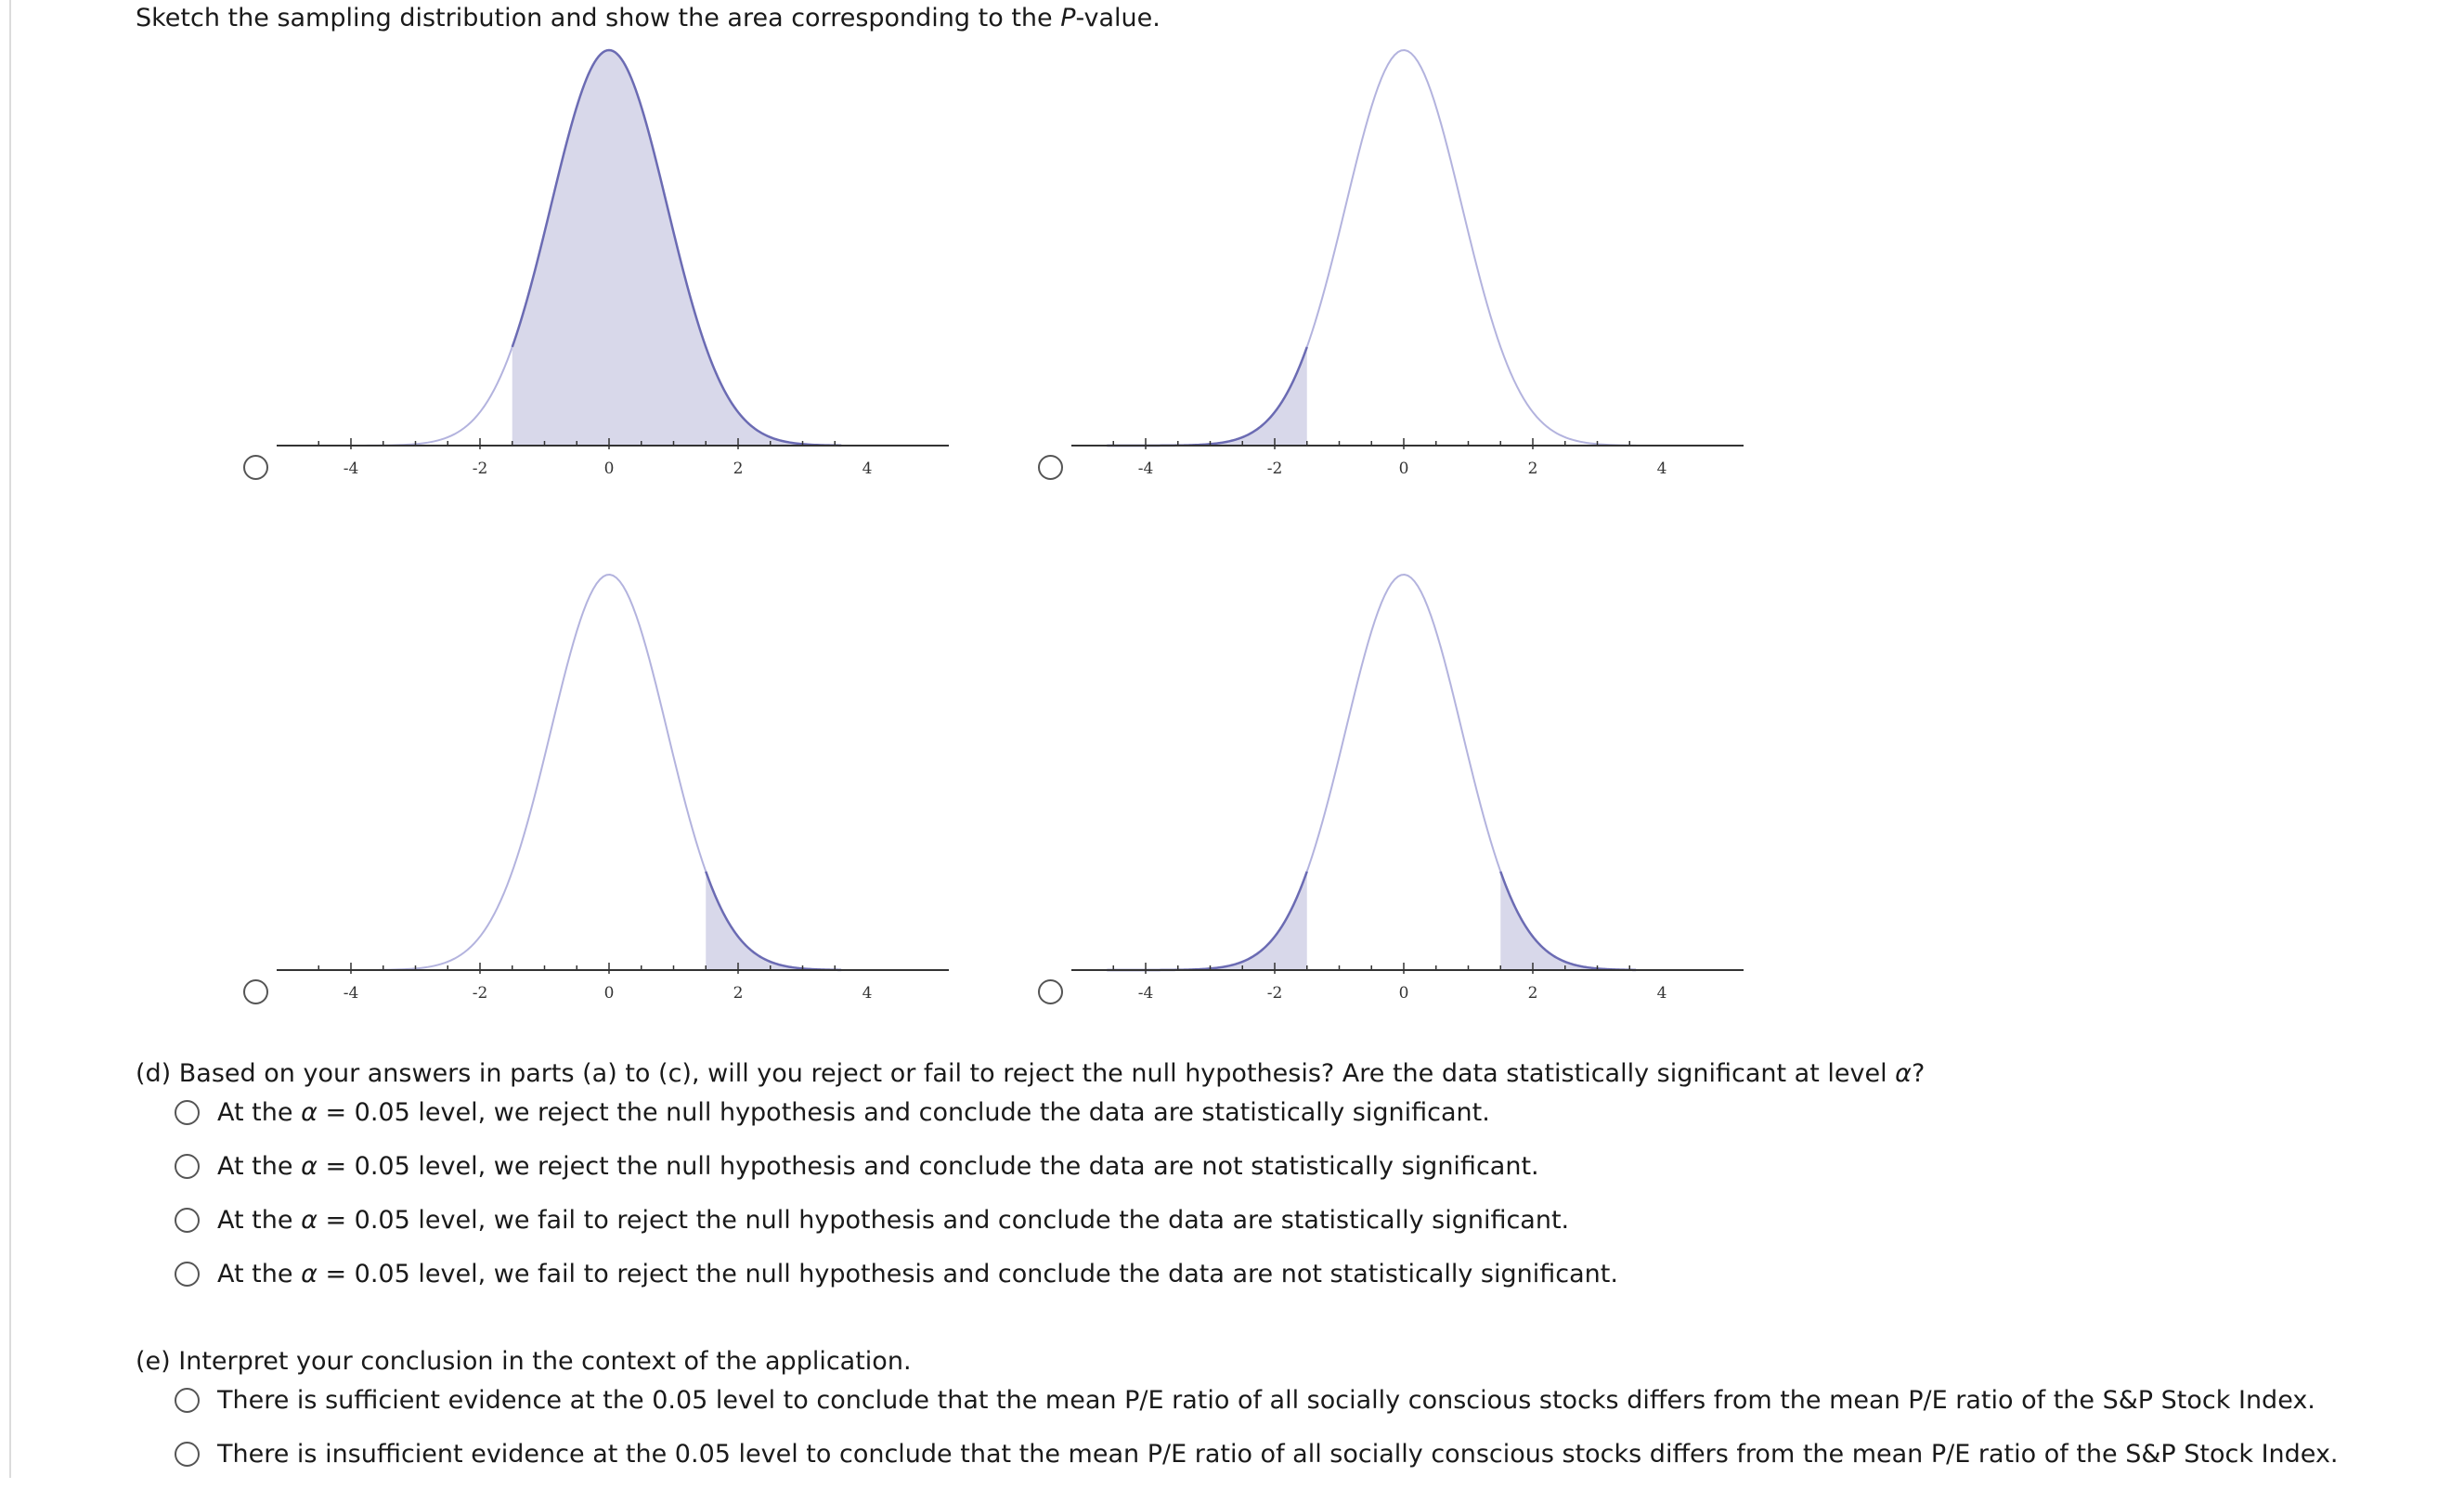 Image resolution: width=2464 pixels, height=1489 pixels. What do you see at coordinates (676, 248) in the screenshot?
I see `shaded-curve-edge` at bounding box center [676, 248].